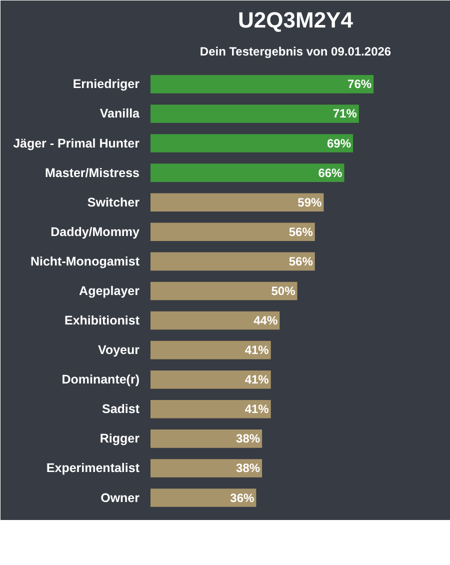  What do you see at coordinates (85, 261) in the screenshot?
I see `y-tick-label: Nicht-Monogamist` at bounding box center [85, 261].